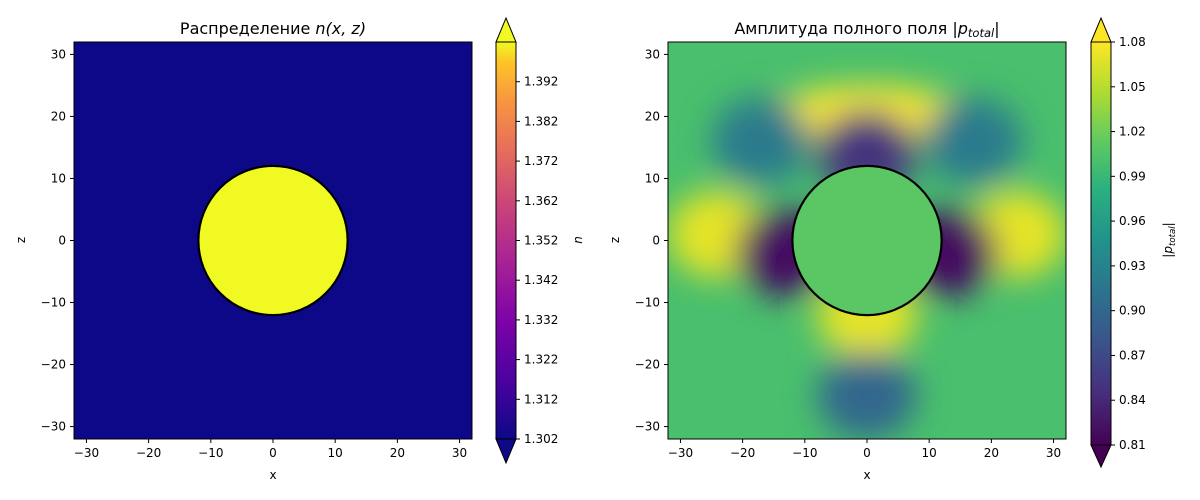 Image resolution: width=1200 pixels, height=500 pixels. What do you see at coordinates (541, 201) in the screenshot?
I see `left-colorbar-tick-label: 1.362` at bounding box center [541, 201].